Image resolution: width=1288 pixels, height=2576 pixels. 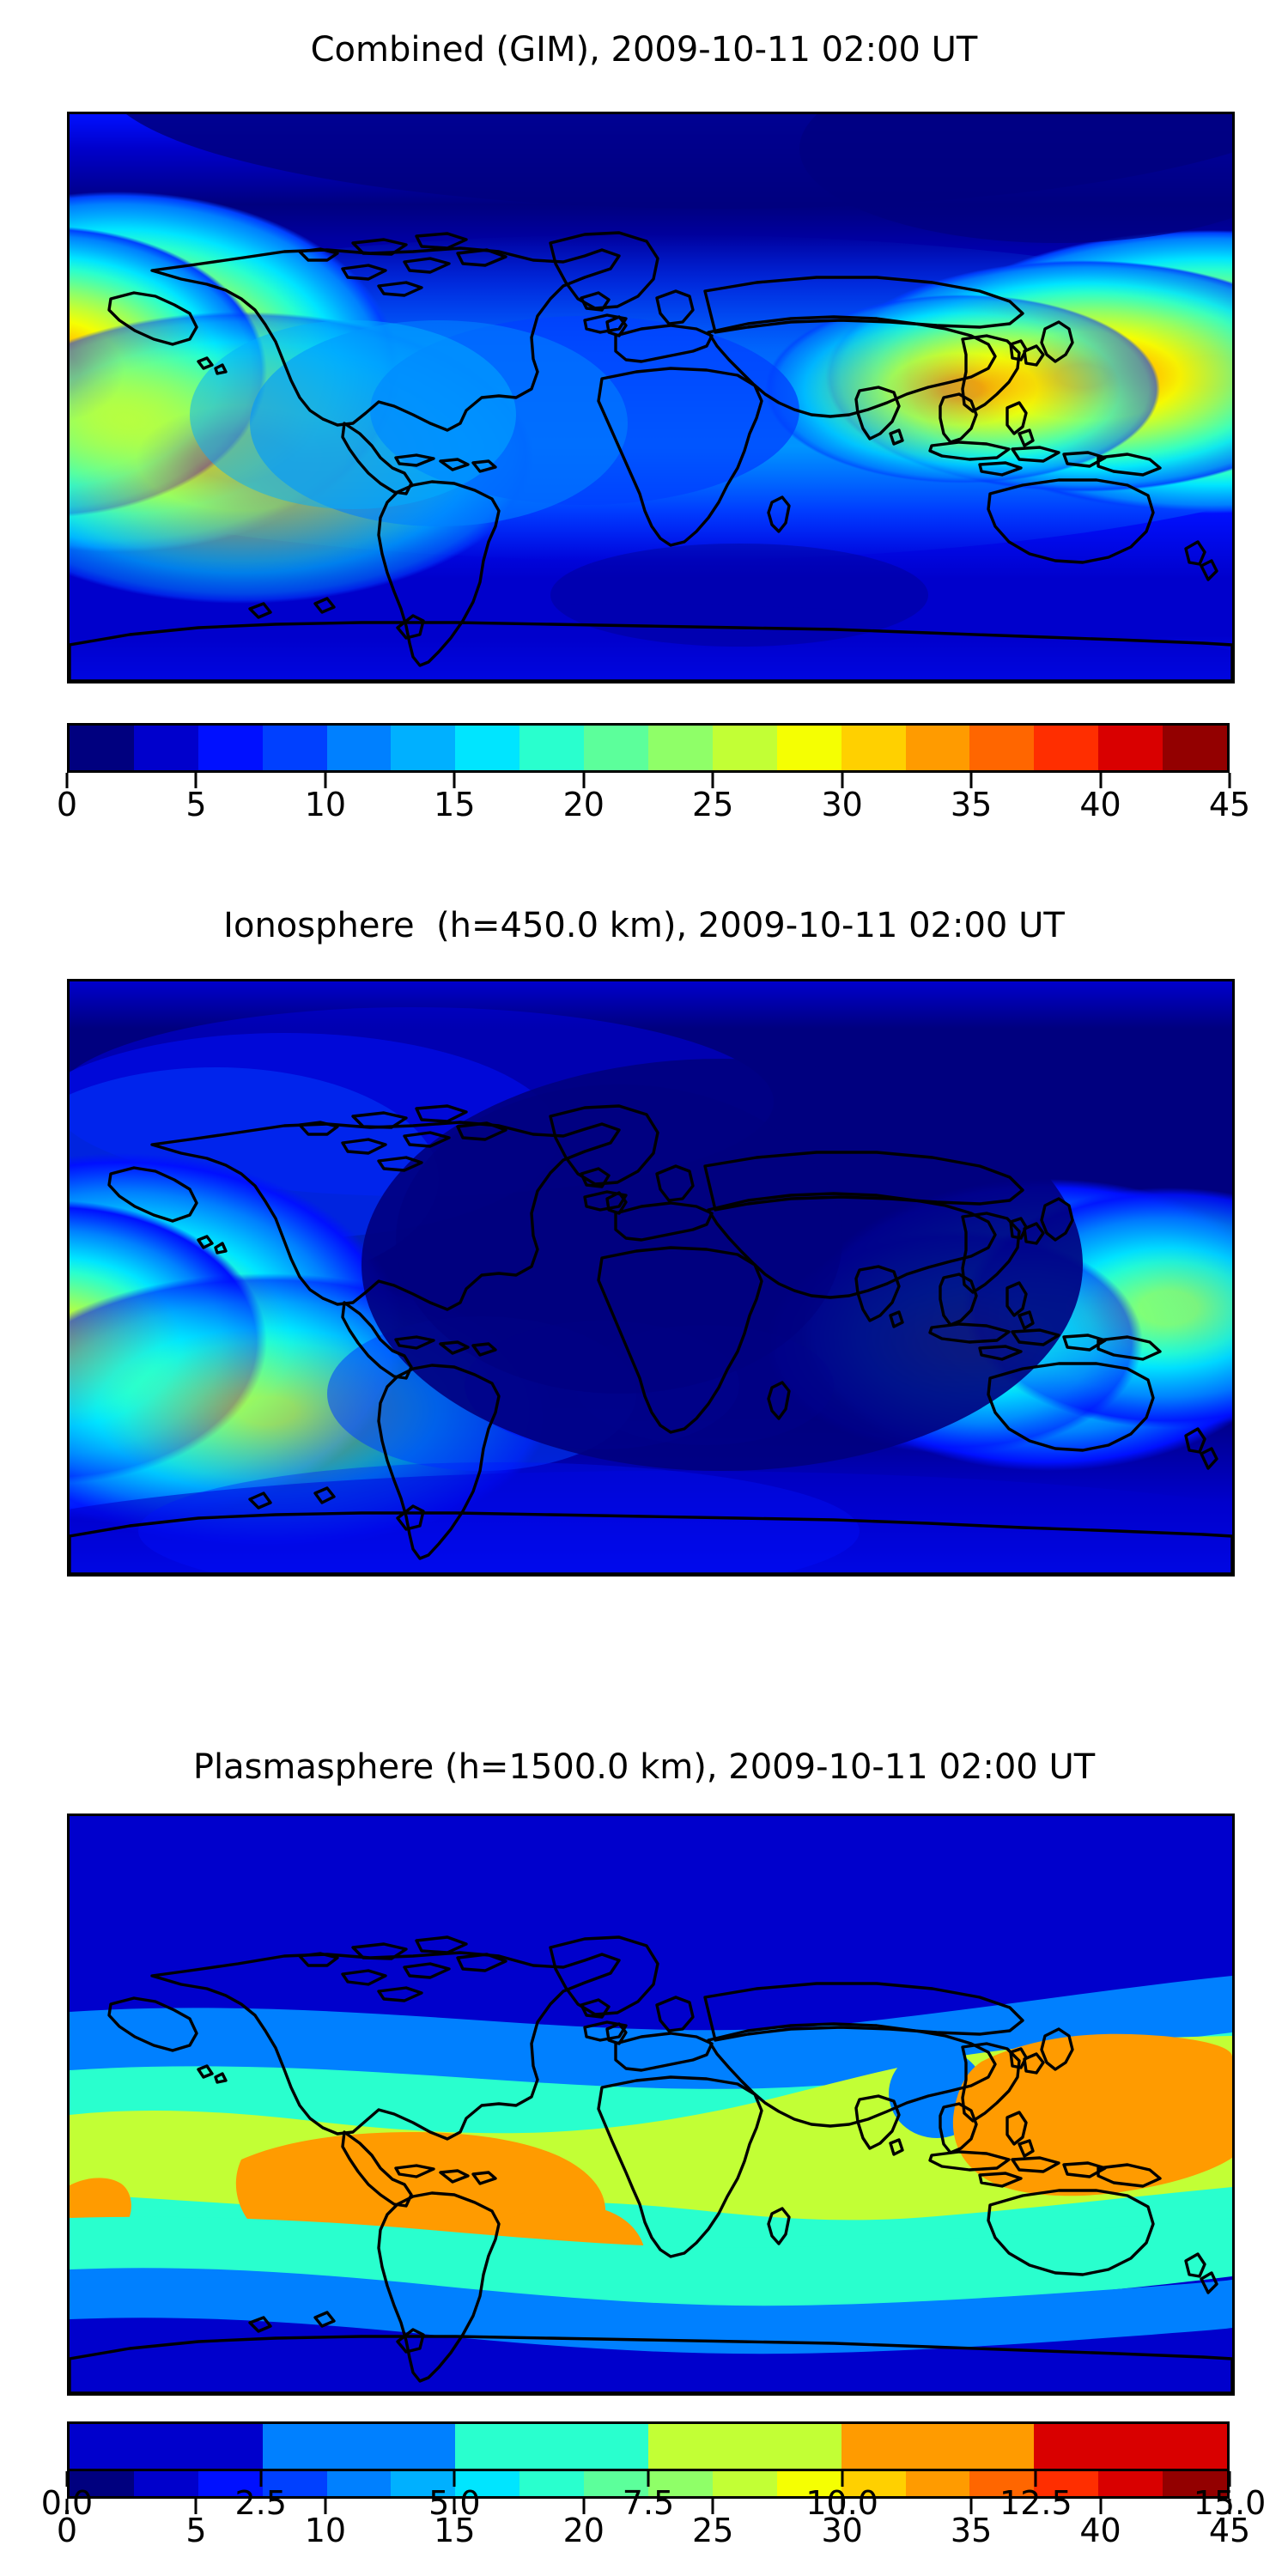 I want to click on colorbar-ionosphere-labels: 0 5 10 15 20 25 30 35 40 45, so click(x=653, y=2536).